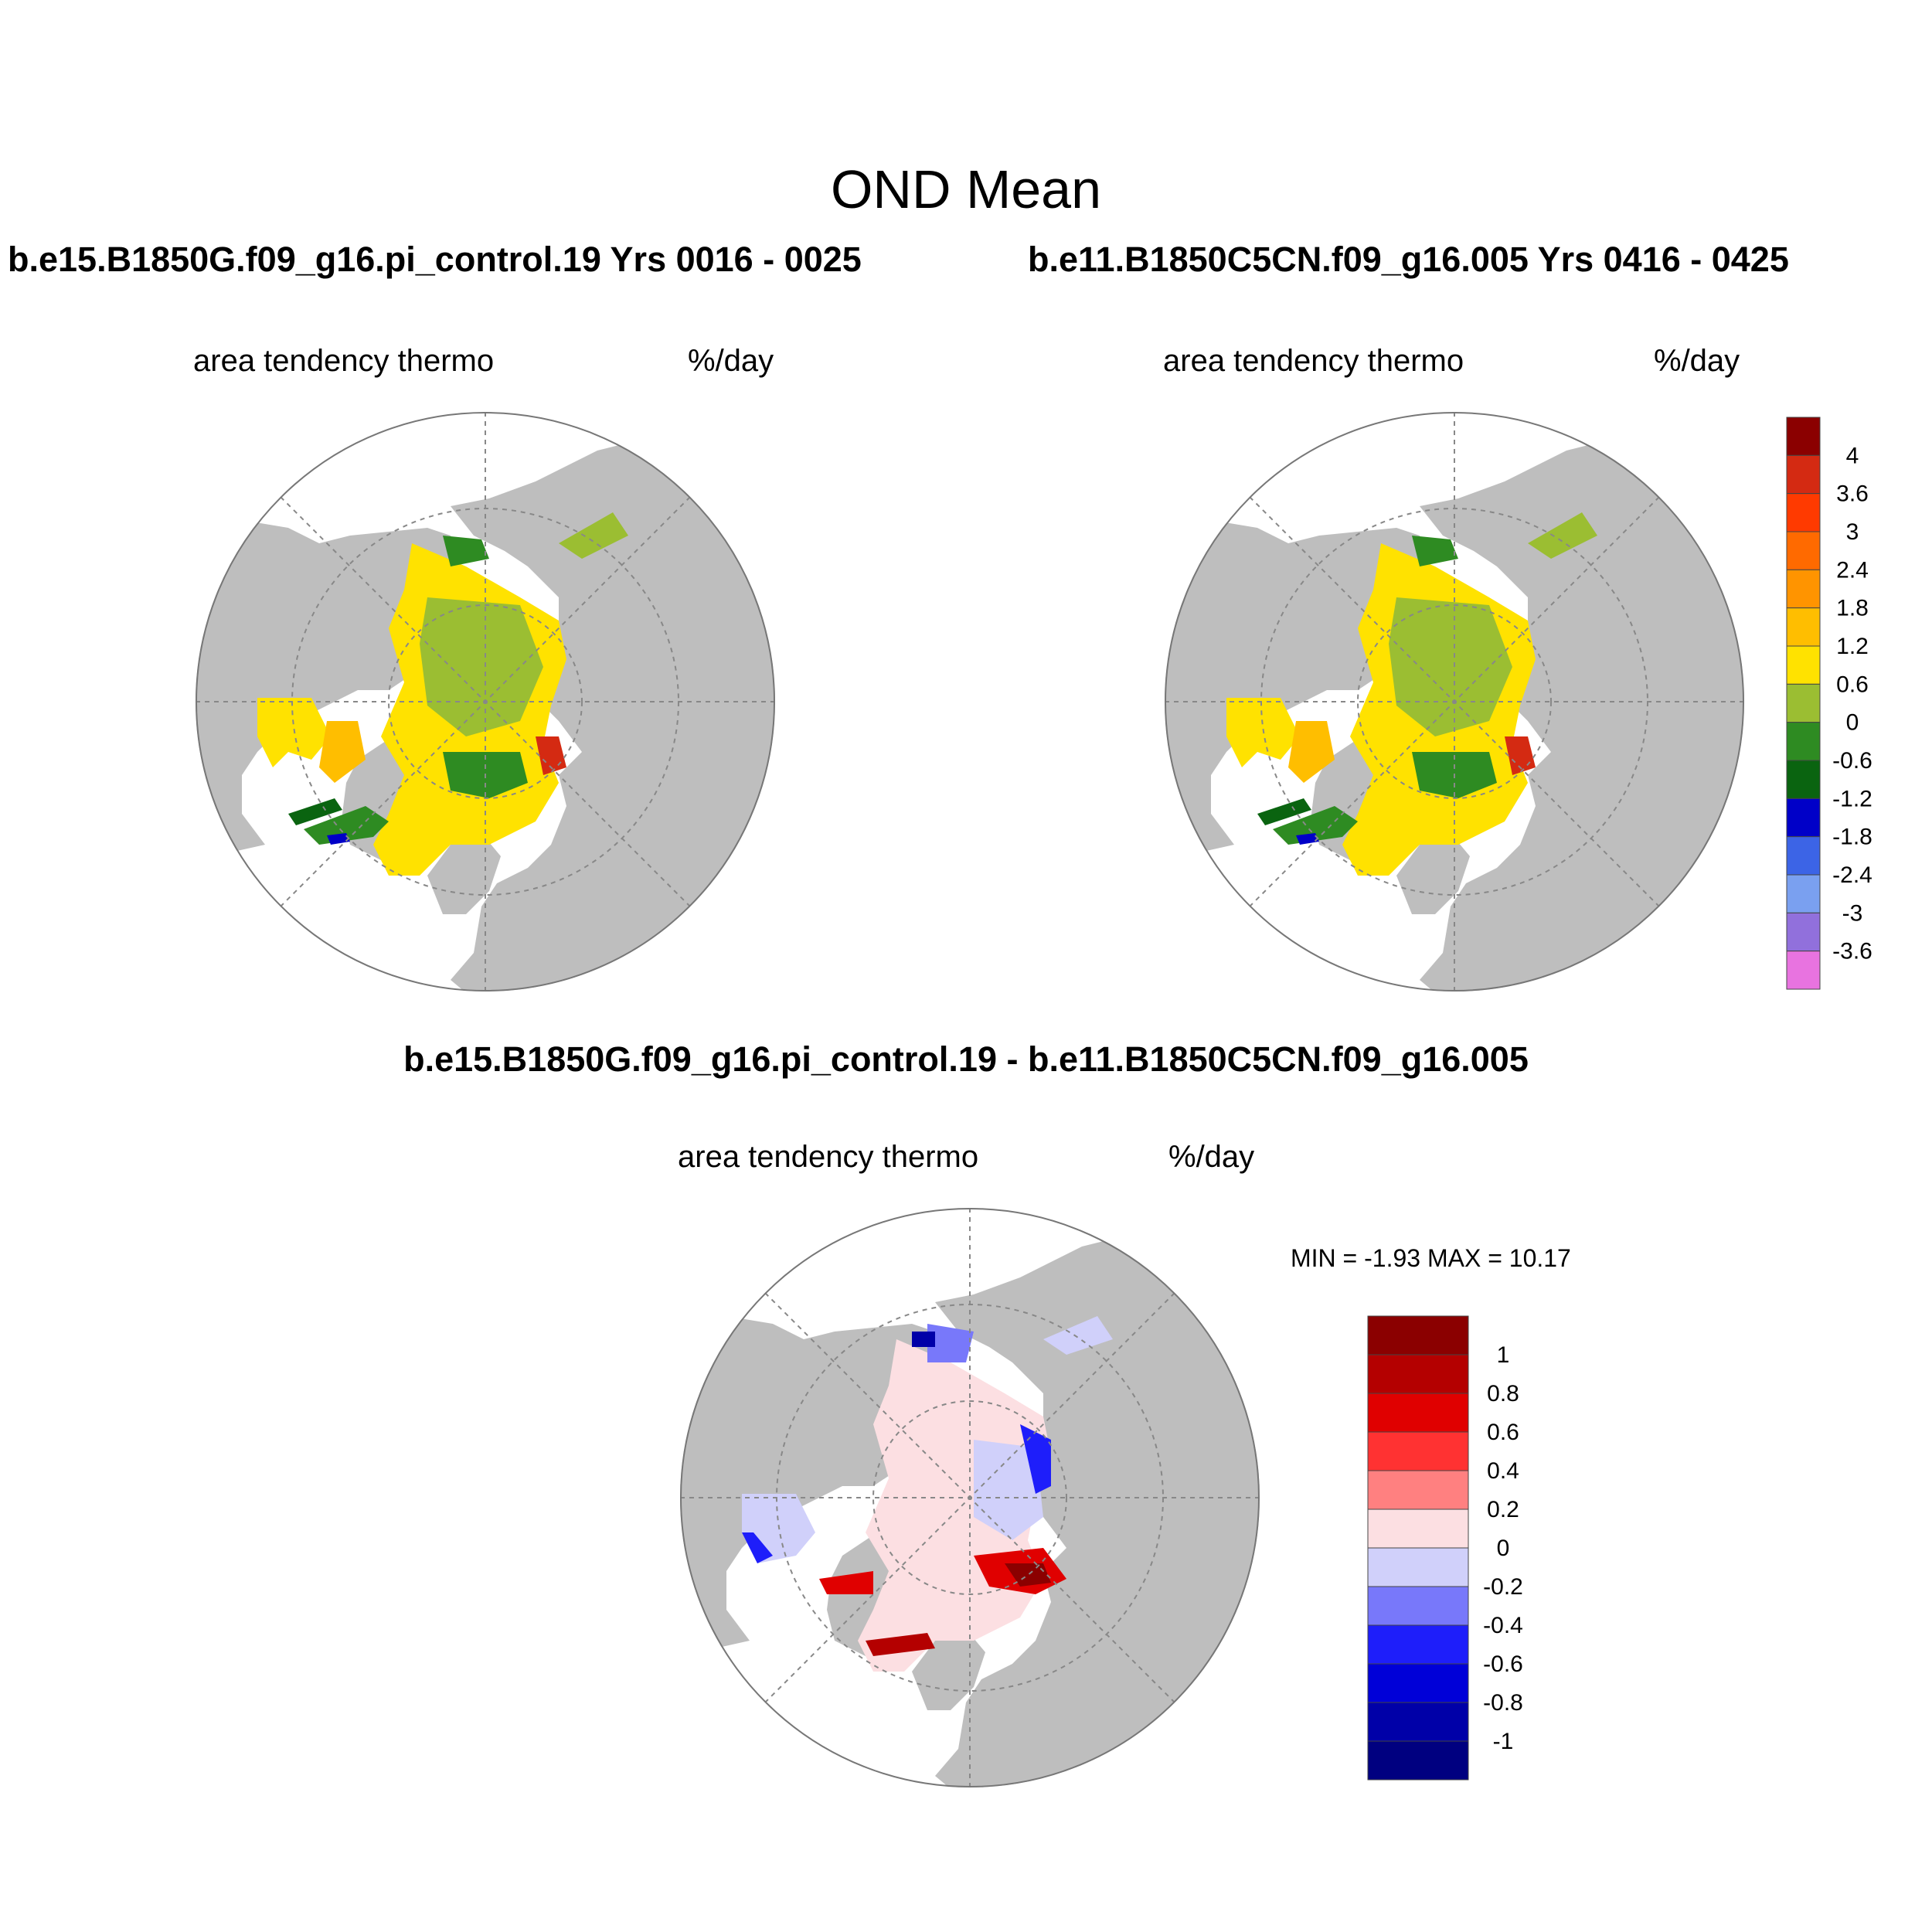 The width and height of the screenshot is (1932, 1932). What do you see at coordinates (1212, 1157) in the screenshot?
I see `panel-3-units: %/day` at bounding box center [1212, 1157].